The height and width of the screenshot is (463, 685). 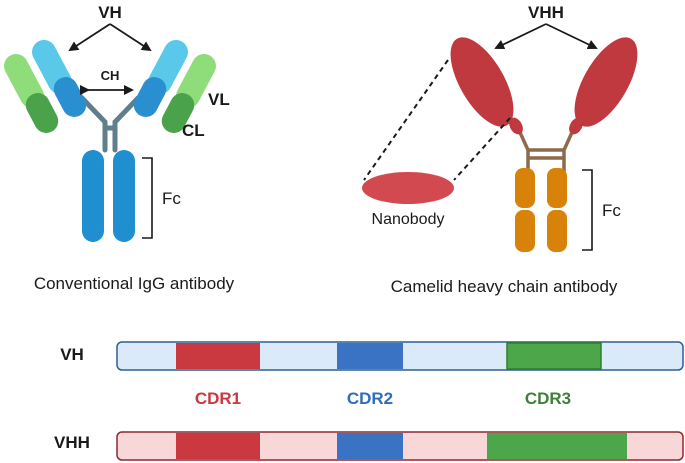 What do you see at coordinates (178, 113) in the screenshot?
I see `igg-right-cl-domain` at bounding box center [178, 113].